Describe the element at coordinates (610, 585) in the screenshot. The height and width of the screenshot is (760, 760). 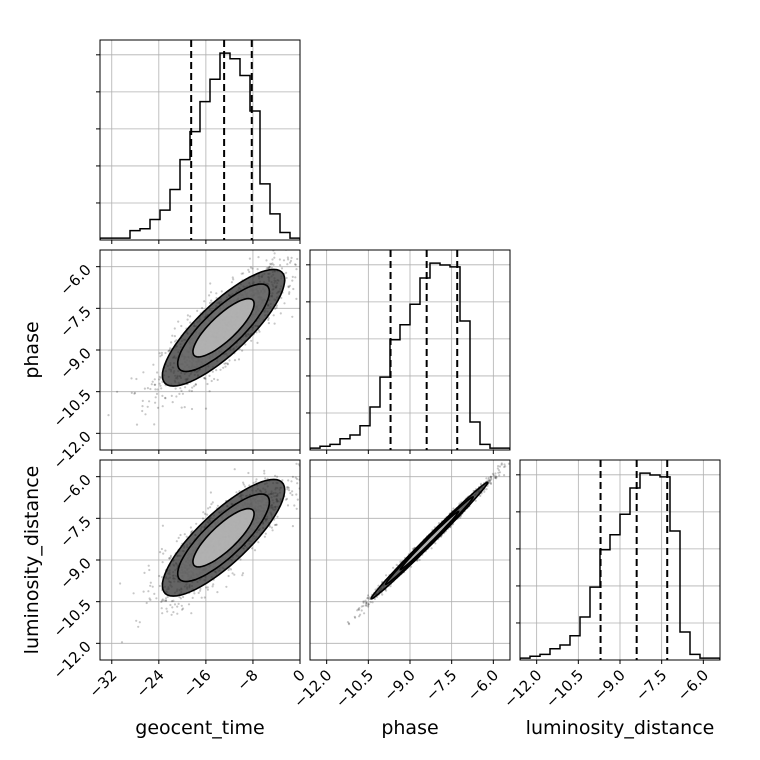
I see `panel-luminosity_distance-luminosity_distance: −12.0−10.5 −9.0 −7.5 −6.0` at that location.